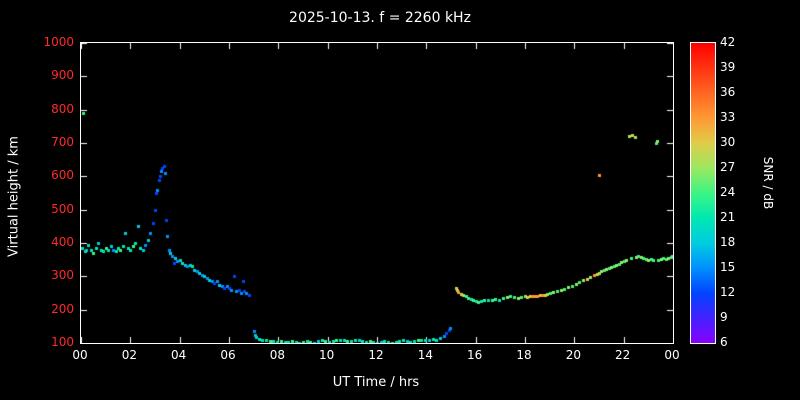  What do you see at coordinates (62, 308) in the screenshot?
I see `y-tick-label: 200` at bounding box center [62, 308].